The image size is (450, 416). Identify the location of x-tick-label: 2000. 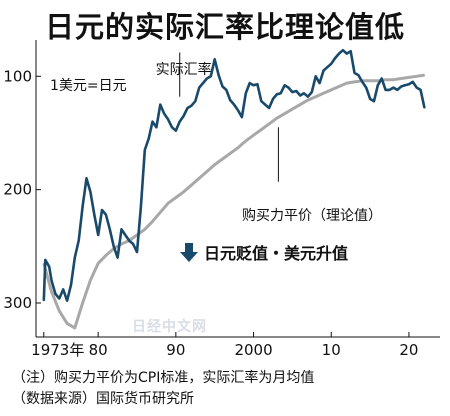
(253, 350).